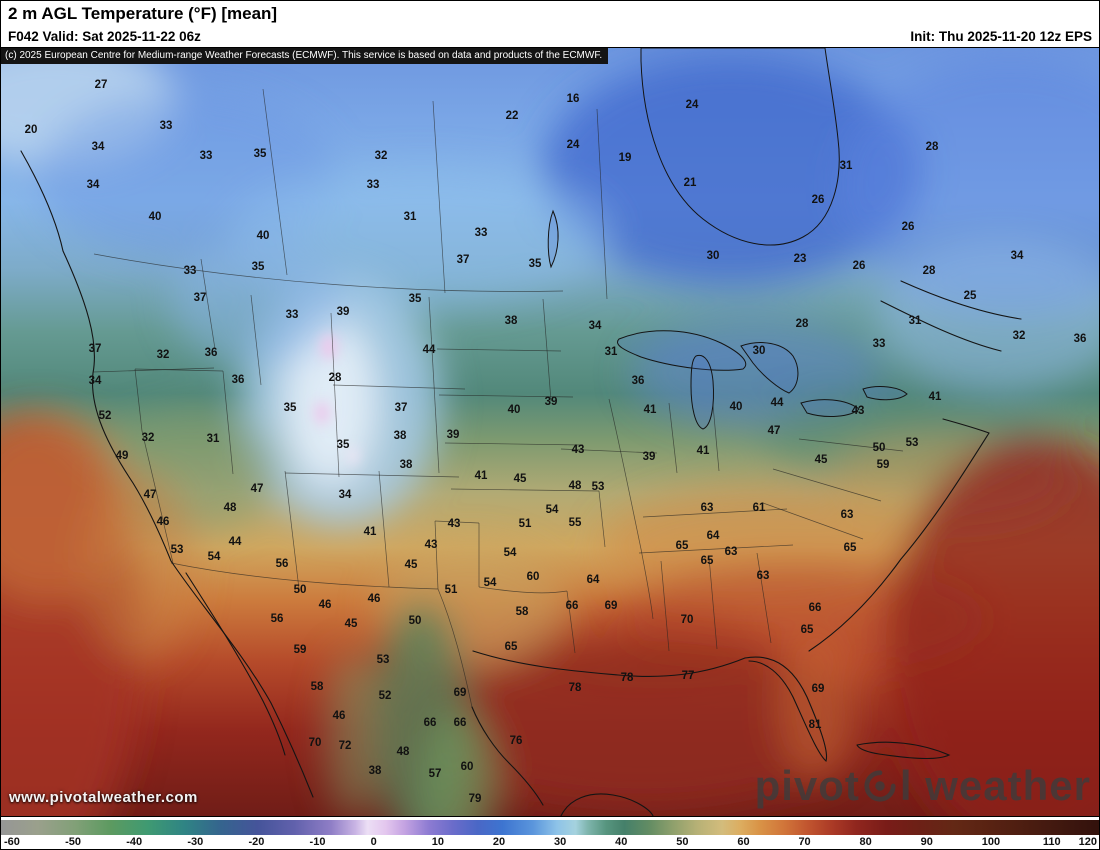 This screenshot has height=850, width=1100. What do you see at coordinates (759, 508) in the screenshot?
I see `temp-value-label: 61` at bounding box center [759, 508].